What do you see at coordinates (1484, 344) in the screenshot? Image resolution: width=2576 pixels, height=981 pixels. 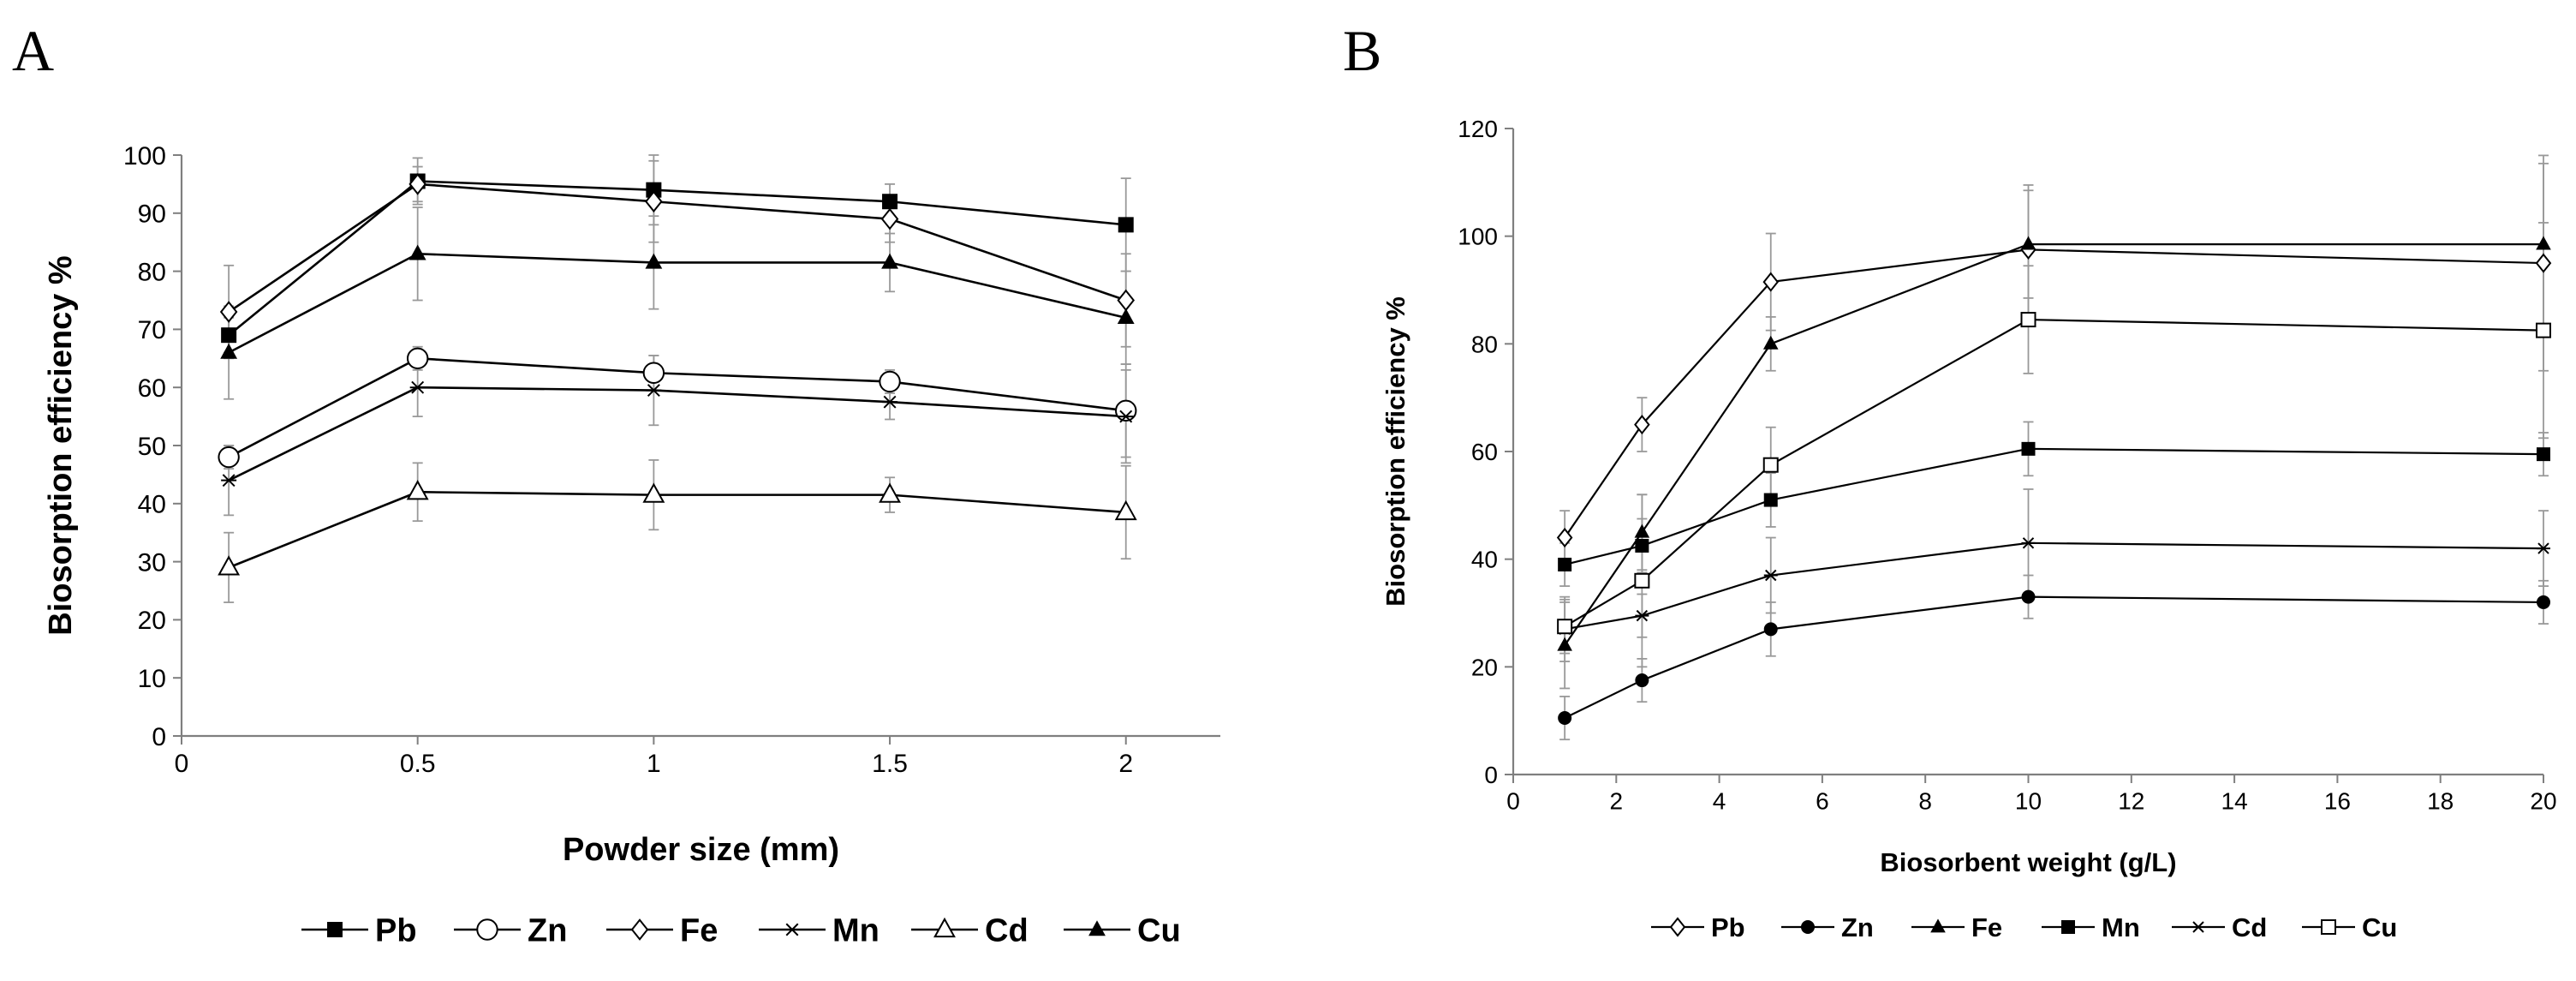 I see `chart-b-y-tick-label: 80` at bounding box center [1484, 344].